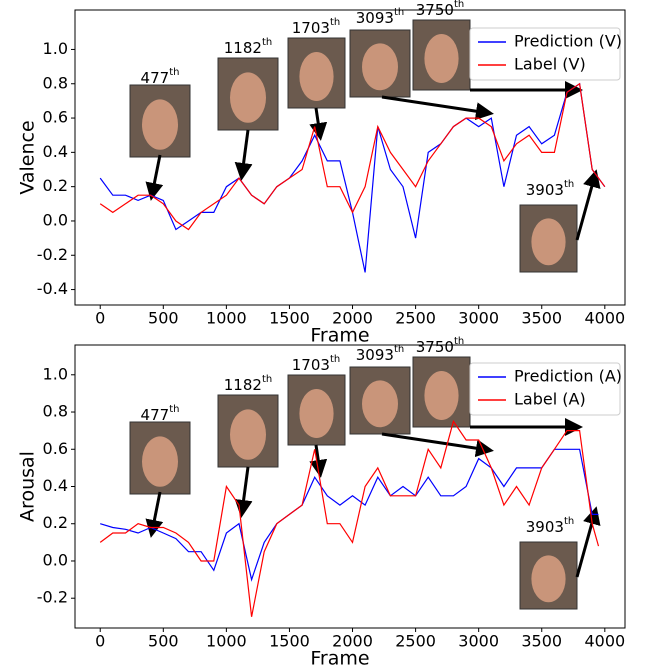  I want to click on annotation: 1182th, so click(248, 384).